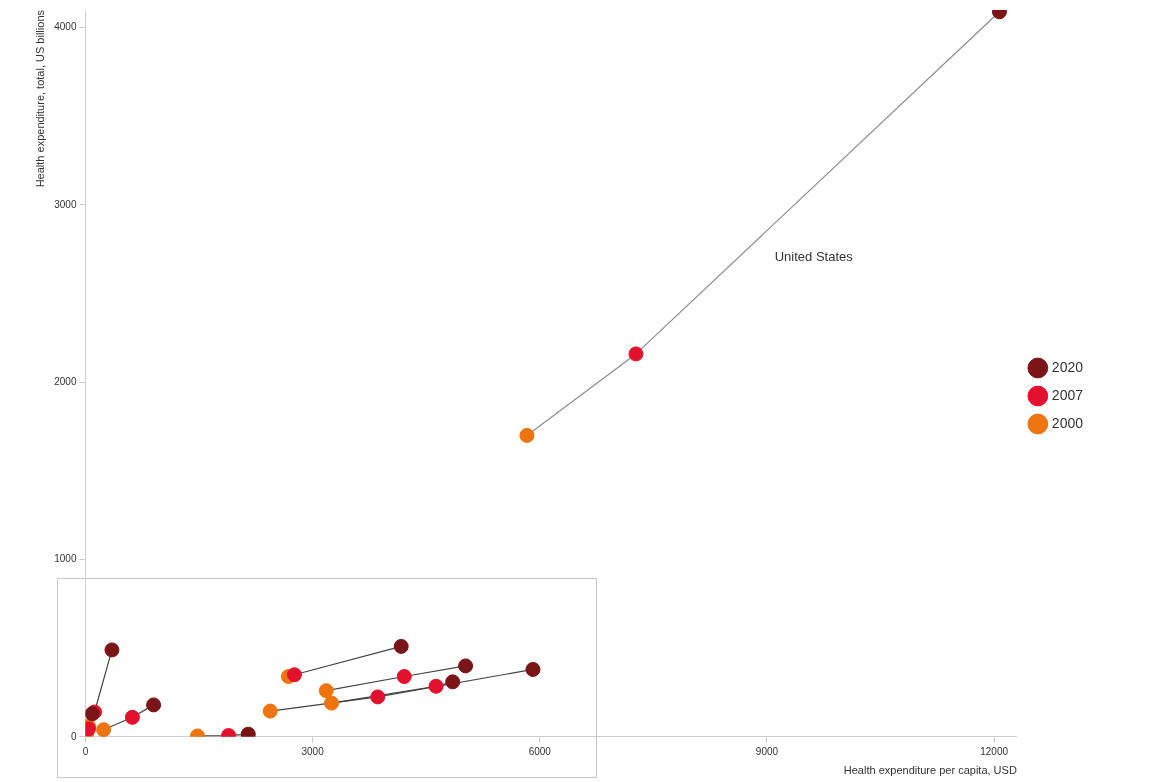 Image resolution: width=1153 pixels, height=782 pixels. What do you see at coordinates (767, 751) in the screenshot?
I see `x-tick-label: 9000` at bounding box center [767, 751].